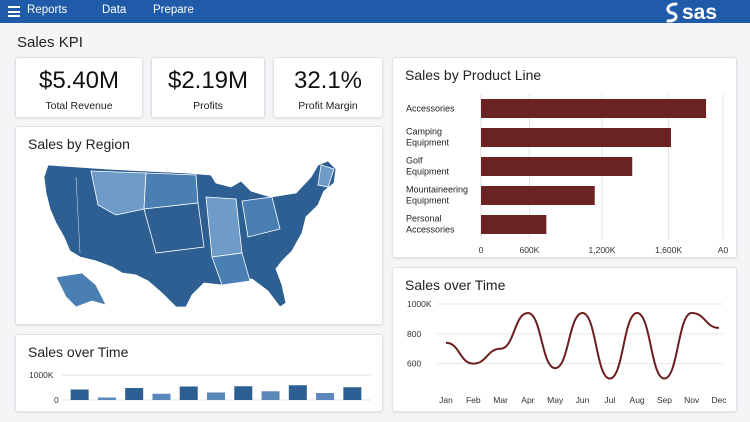 The height and width of the screenshot is (422, 750). What do you see at coordinates (208, 80) in the screenshot?
I see `kpi-value: $2.19M` at bounding box center [208, 80].